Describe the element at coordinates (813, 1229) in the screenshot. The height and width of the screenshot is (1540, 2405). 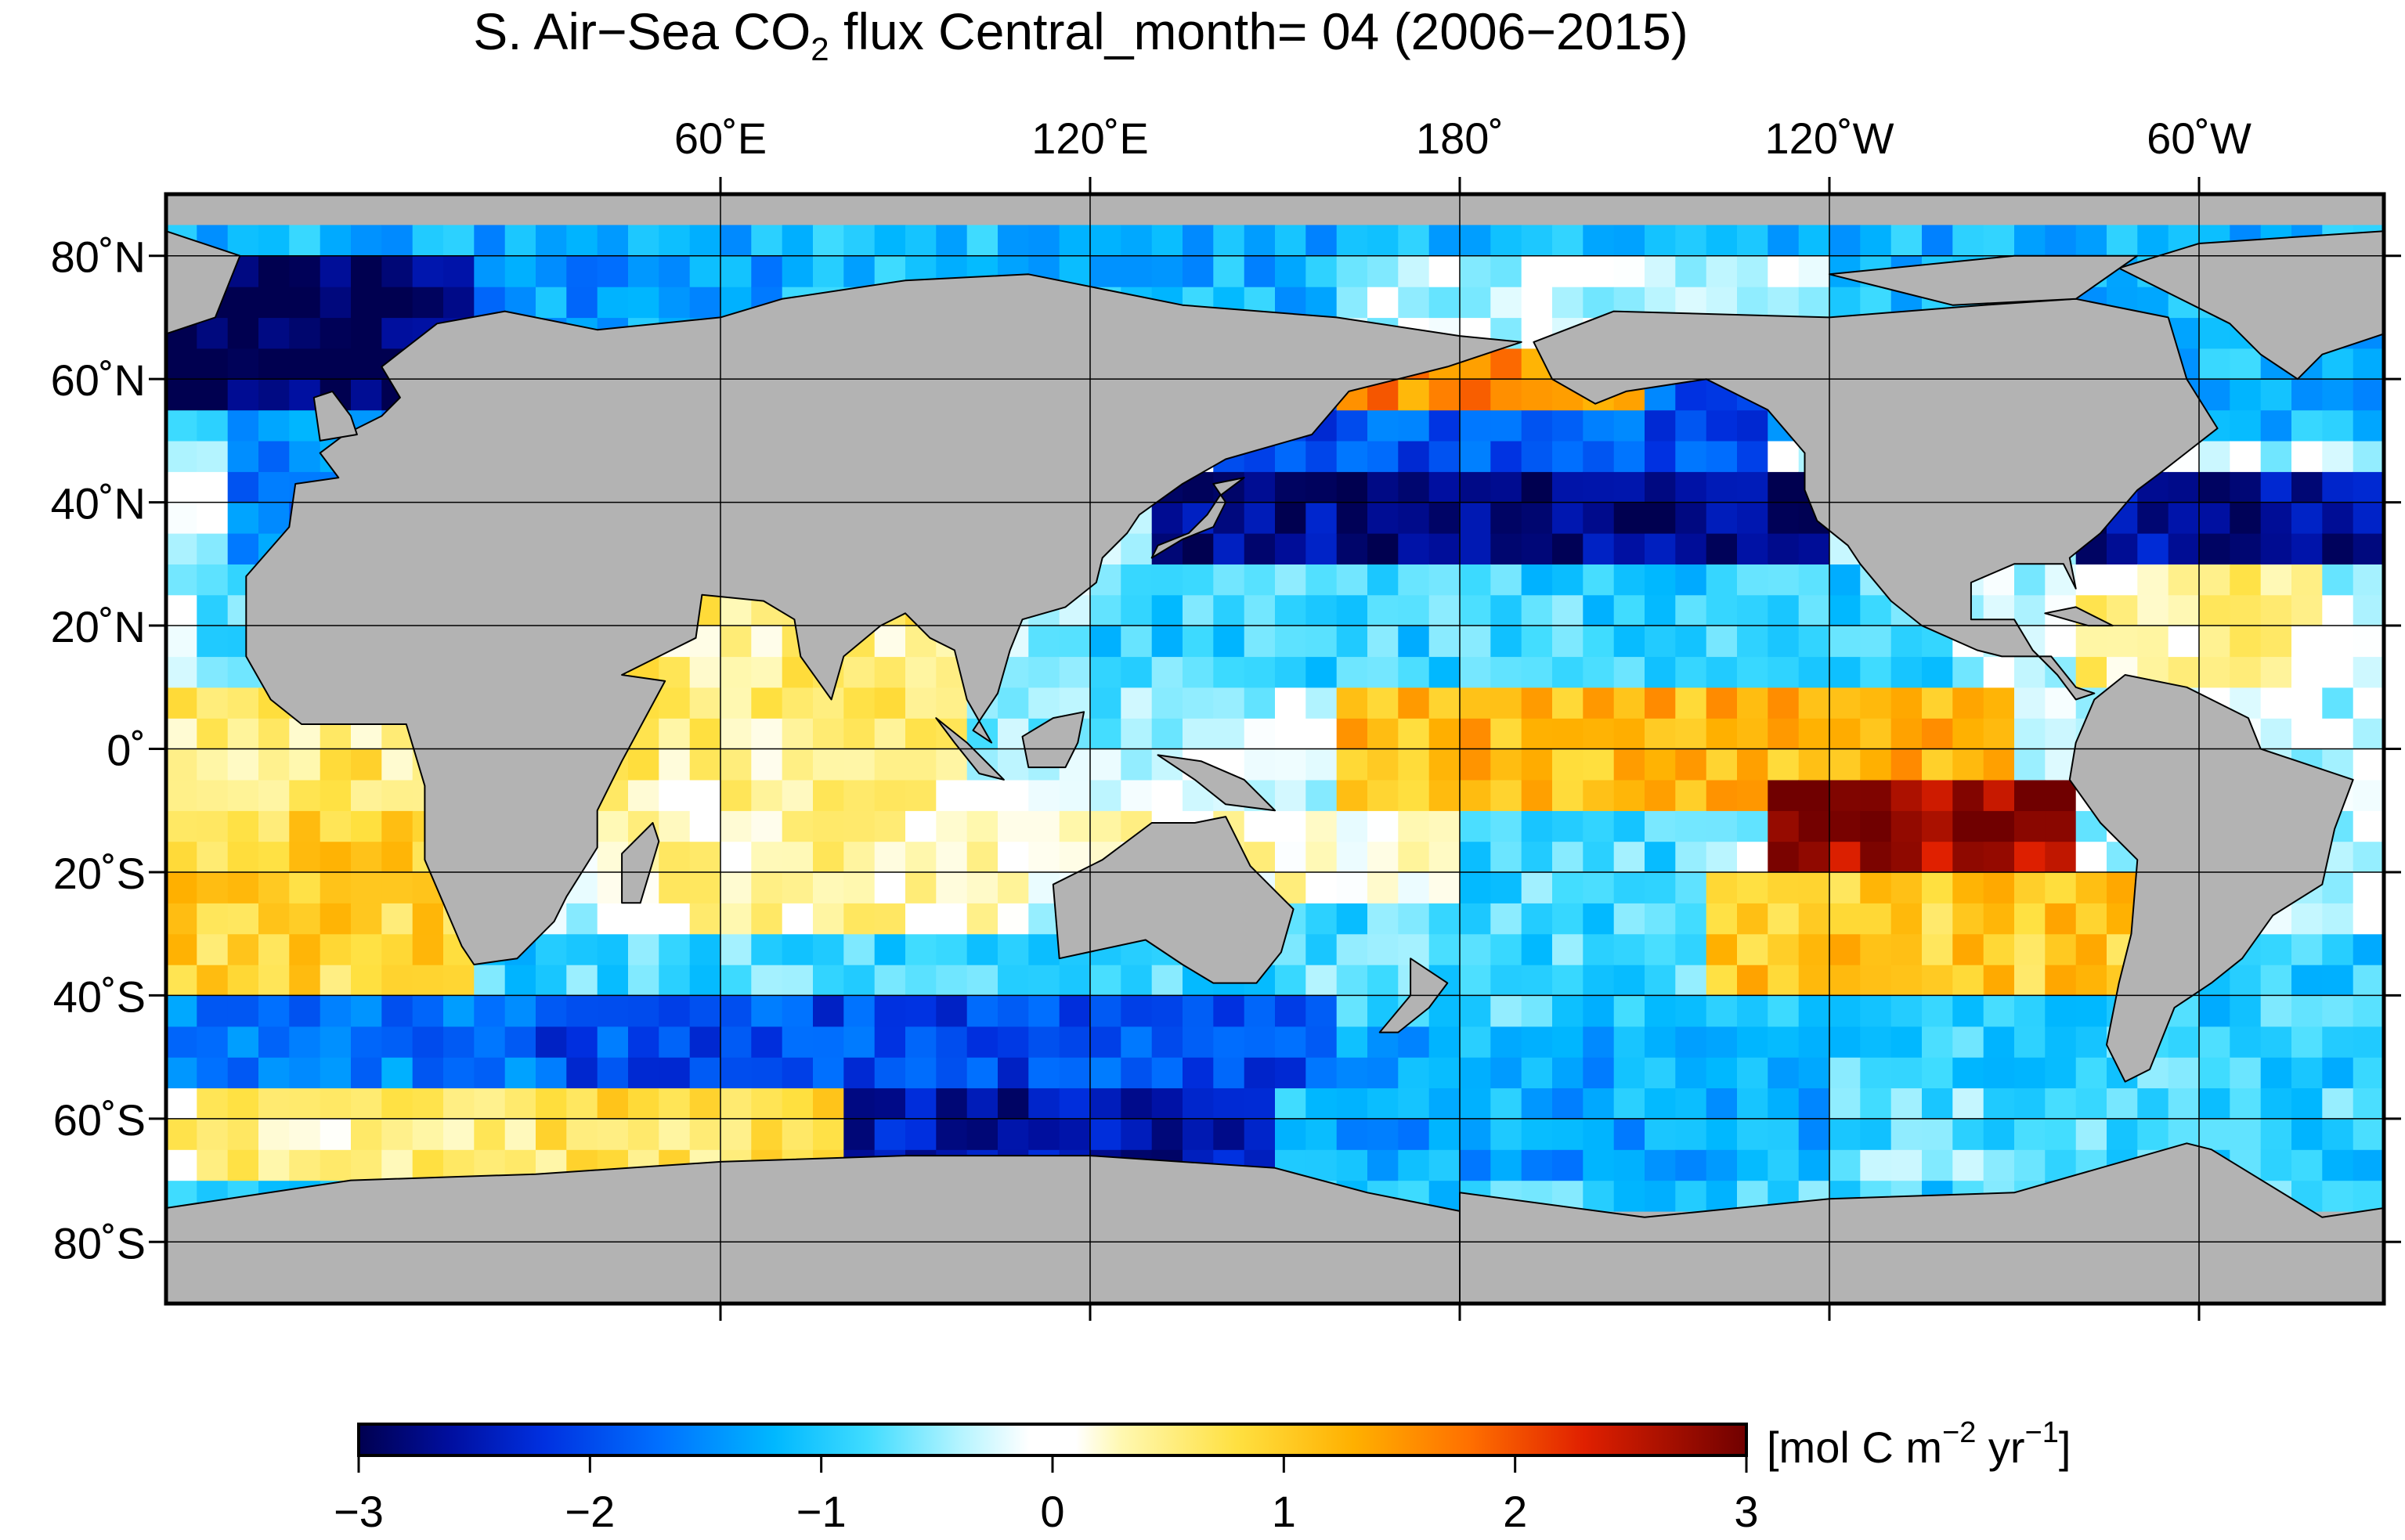
I see `land-antarctica` at that location.